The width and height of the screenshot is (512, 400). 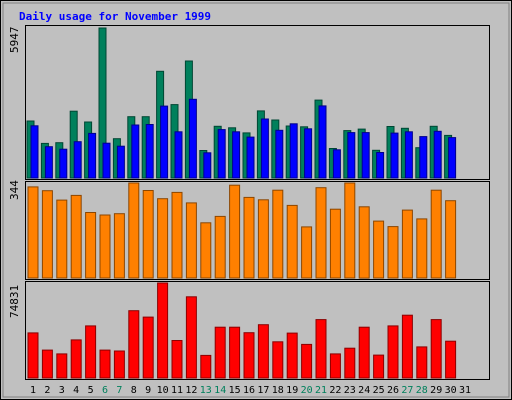 I want to click on x-tick-label-day-12: 12, so click(x=191, y=390).